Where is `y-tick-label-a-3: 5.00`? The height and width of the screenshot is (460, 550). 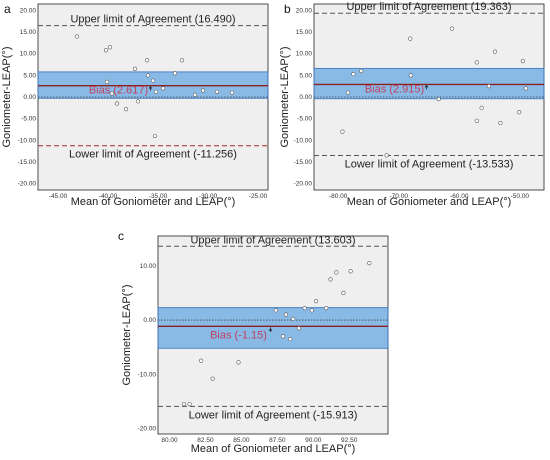
y-tick-label-a-3: 5.00 is located at coordinates (29, 75).